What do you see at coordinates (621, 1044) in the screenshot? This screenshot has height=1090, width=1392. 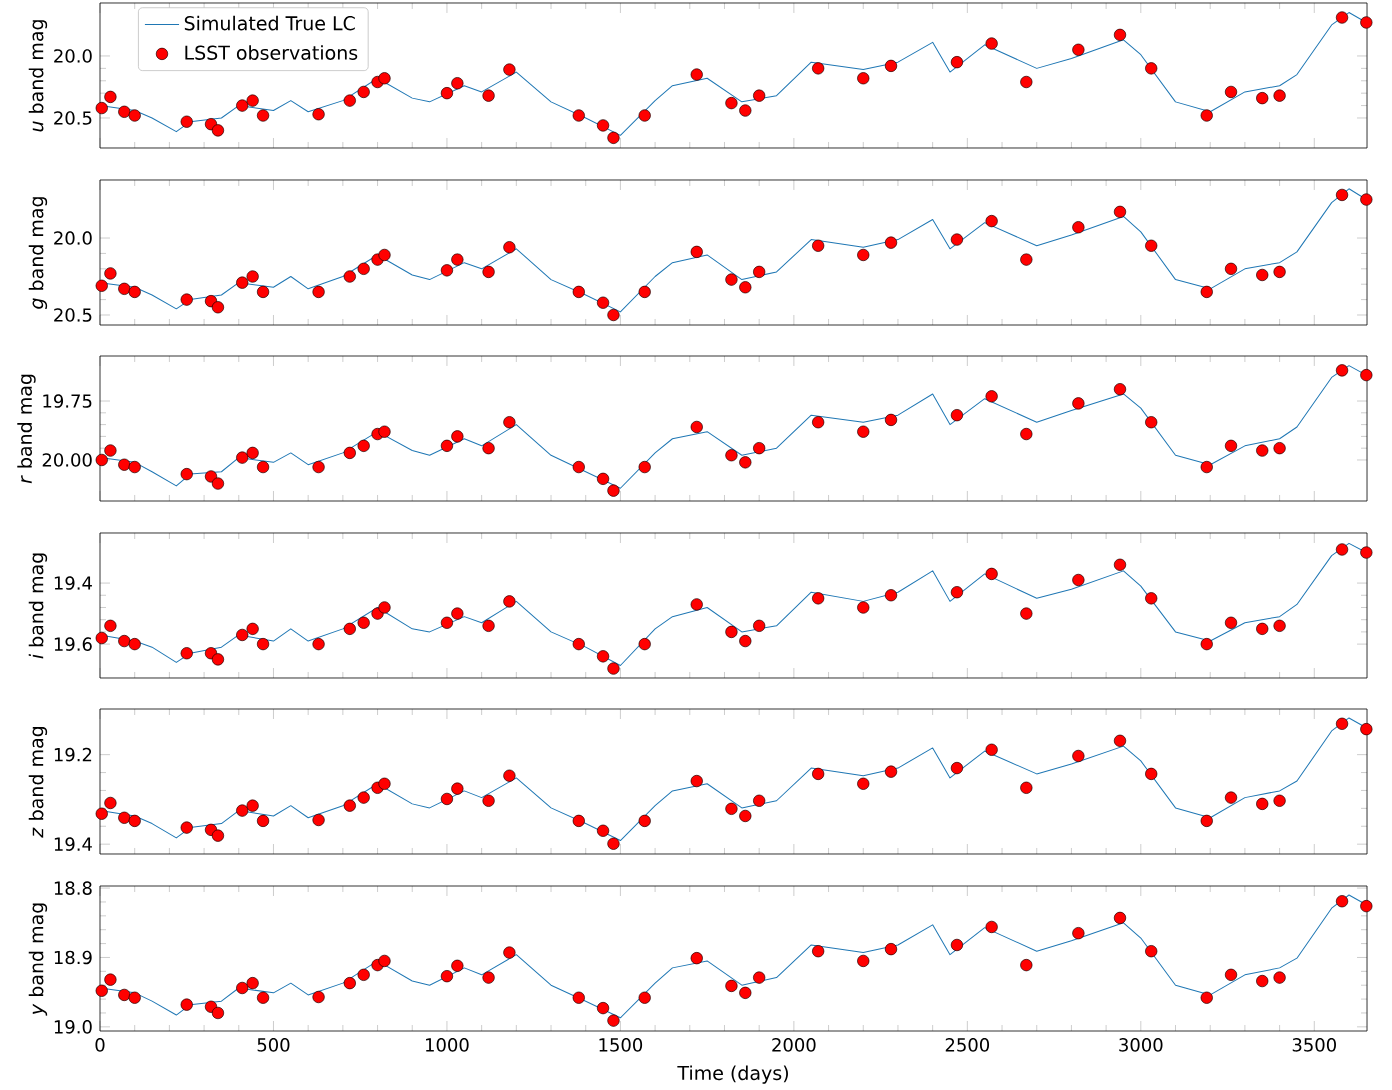 I see `x-tick-label: 1500` at bounding box center [621, 1044].